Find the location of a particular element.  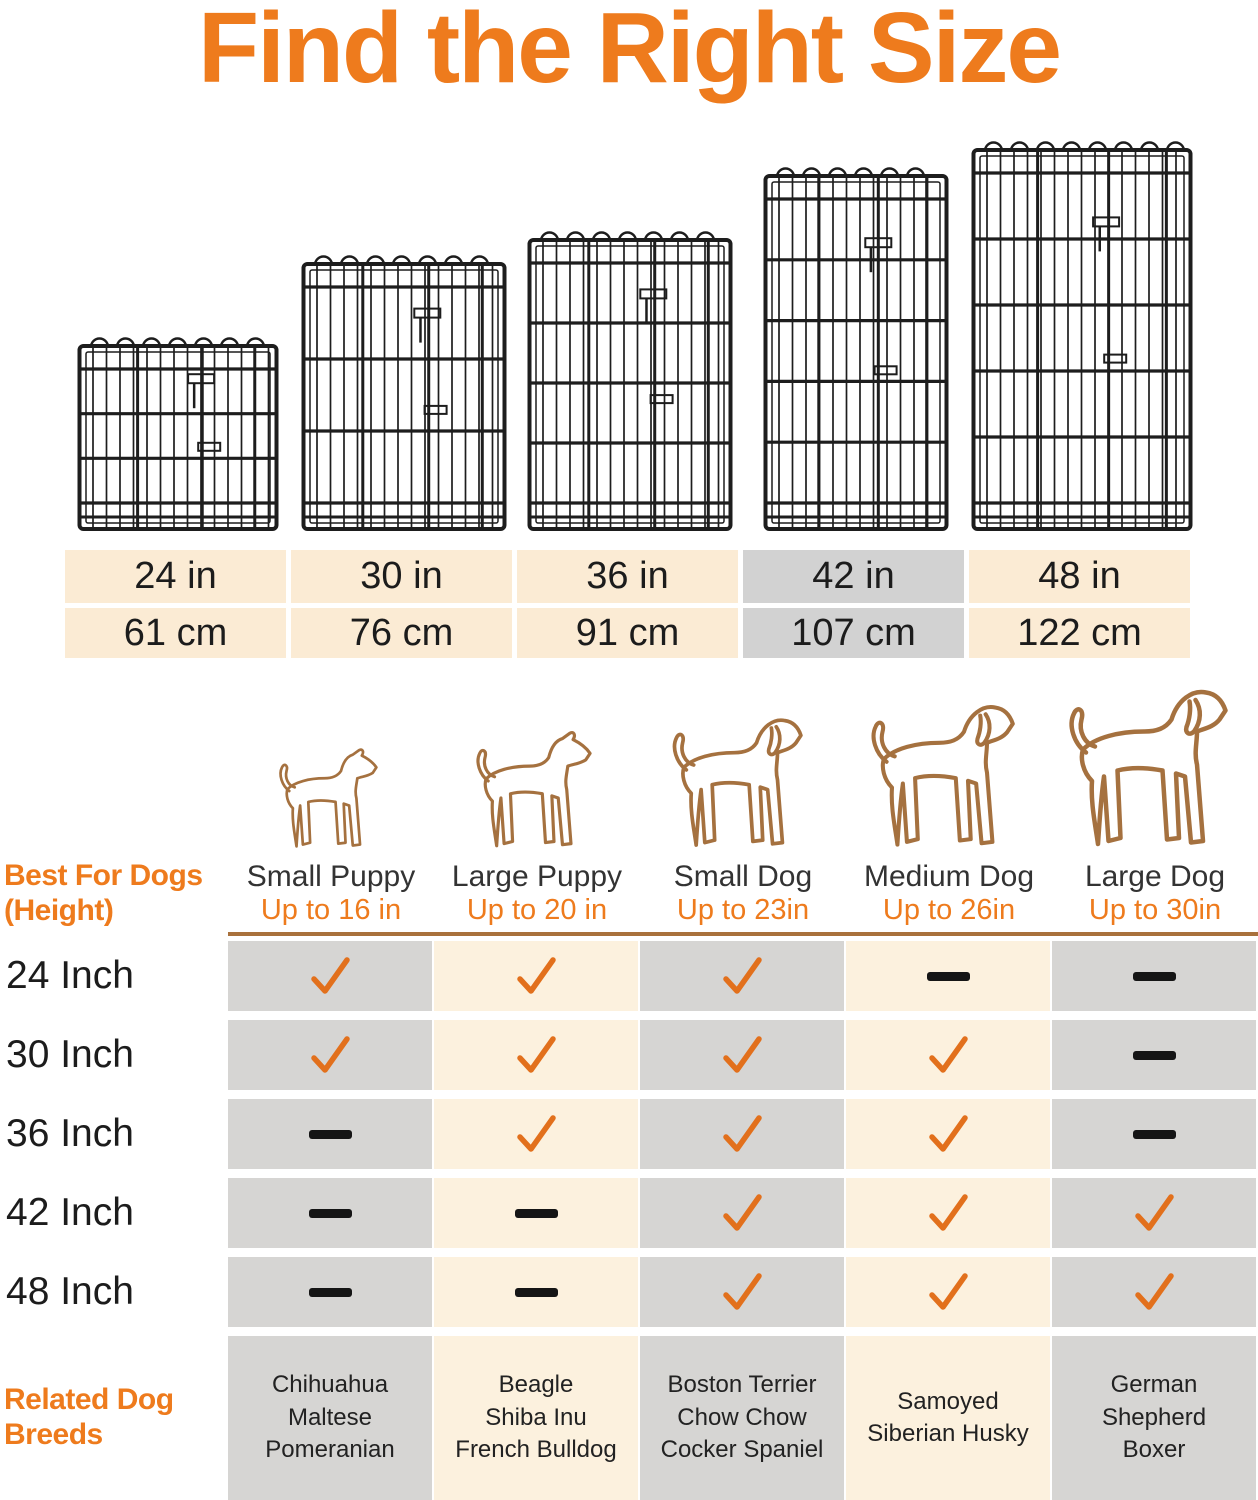

breed-cell: German Shepherd Boxer is located at coordinates (1154, 1418).